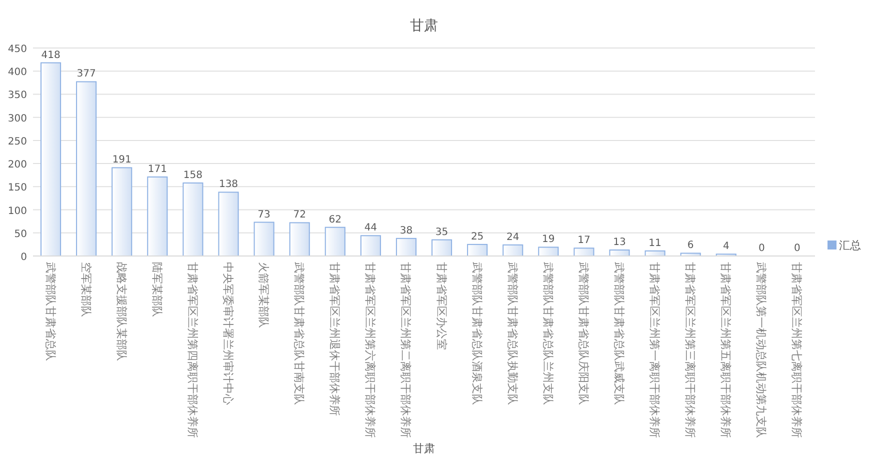 The image size is (875, 470). I want to click on x-tick-label: 武警部队甘肃省总队庆阳支队, so click(583, 333).